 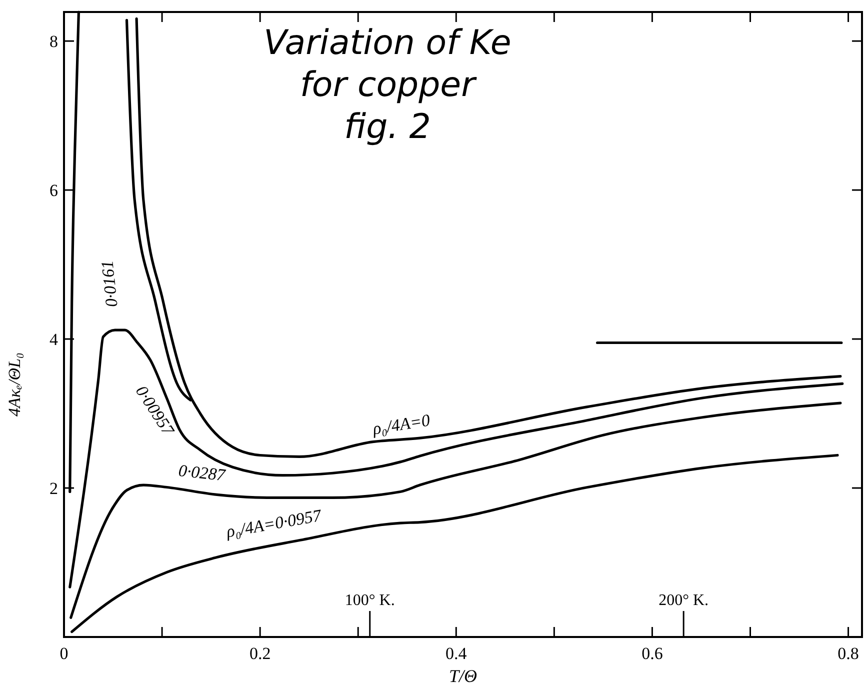 I want to click on y-tick-label: 6, so click(x=54, y=190).